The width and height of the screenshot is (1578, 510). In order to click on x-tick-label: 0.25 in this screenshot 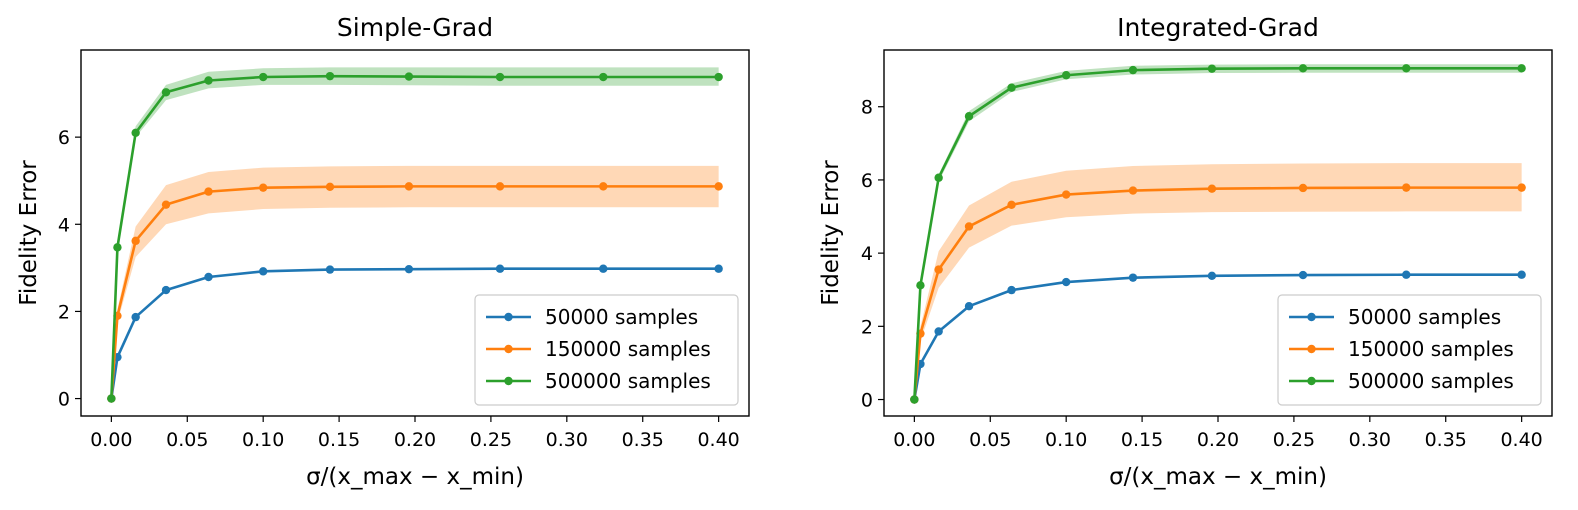, I will do `click(1294, 440)`.